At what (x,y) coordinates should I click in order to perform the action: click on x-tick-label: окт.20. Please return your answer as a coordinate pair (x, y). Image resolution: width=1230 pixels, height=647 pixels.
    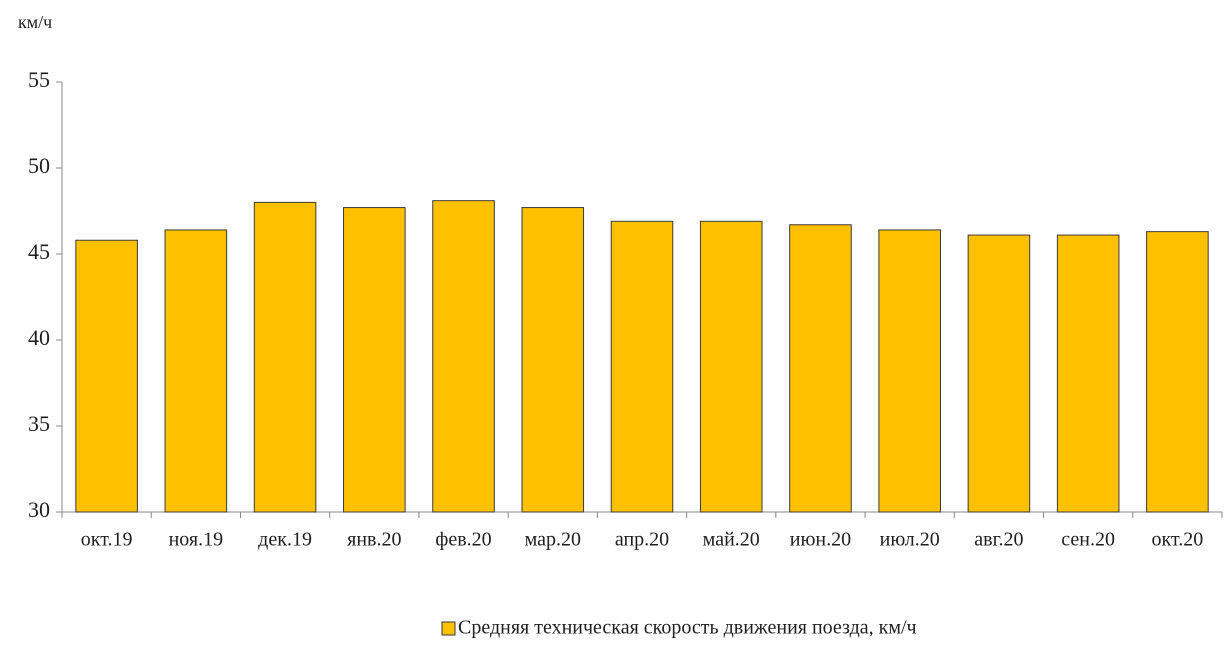
    Looking at the image, I should click on (1178, 540).